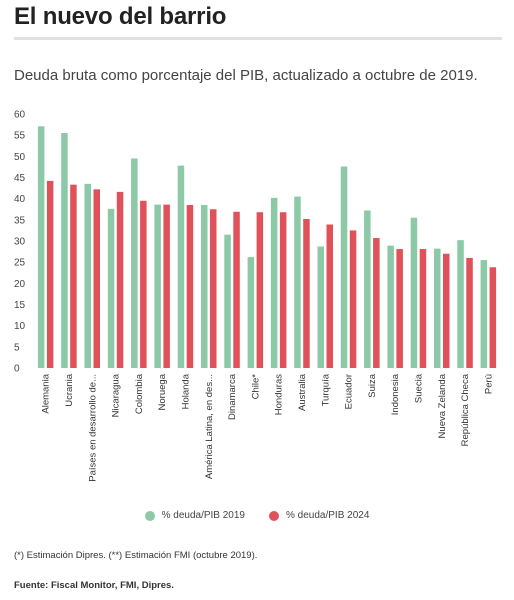 The height and width of the screenshot is (600, 514). Describe the element at coordinates (257, 515) in the screenshot. I see `legend: % deuda/PIB 2019 % deuda/PIB 2024` at that location.